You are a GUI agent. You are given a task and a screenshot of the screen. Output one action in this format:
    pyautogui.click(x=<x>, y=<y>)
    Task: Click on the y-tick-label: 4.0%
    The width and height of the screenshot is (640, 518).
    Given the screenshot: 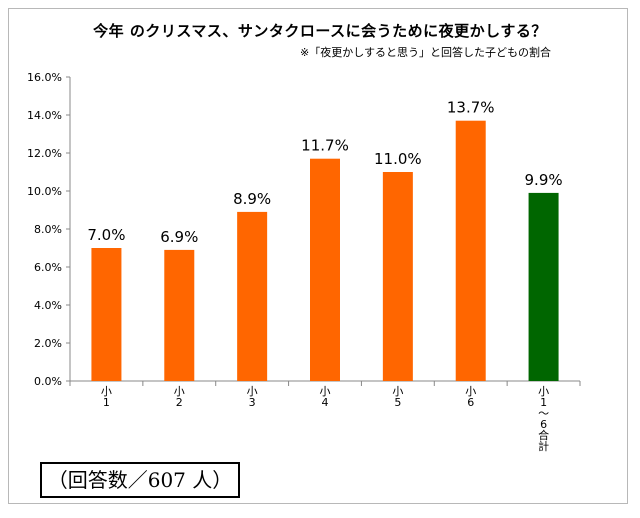 What is the action you would take?
    pyautogui.click(x=48, y=305)
    